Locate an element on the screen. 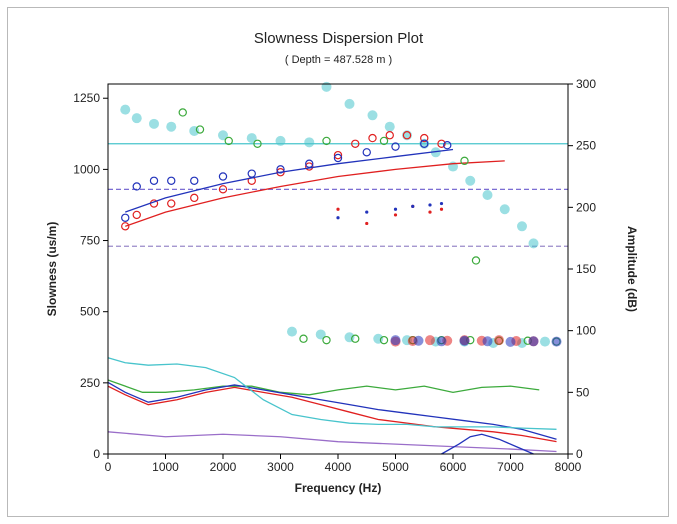  y2-tick-label: 100 is located at coordinates (586, 331).